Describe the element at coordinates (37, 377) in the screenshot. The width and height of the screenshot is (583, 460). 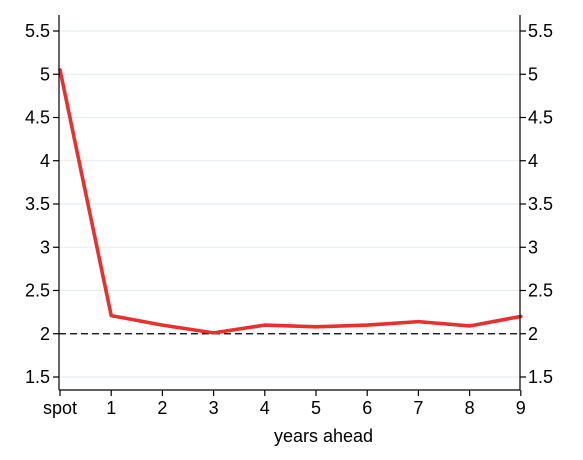
I see `y-tick-label-left-0: 1.5` at that location.